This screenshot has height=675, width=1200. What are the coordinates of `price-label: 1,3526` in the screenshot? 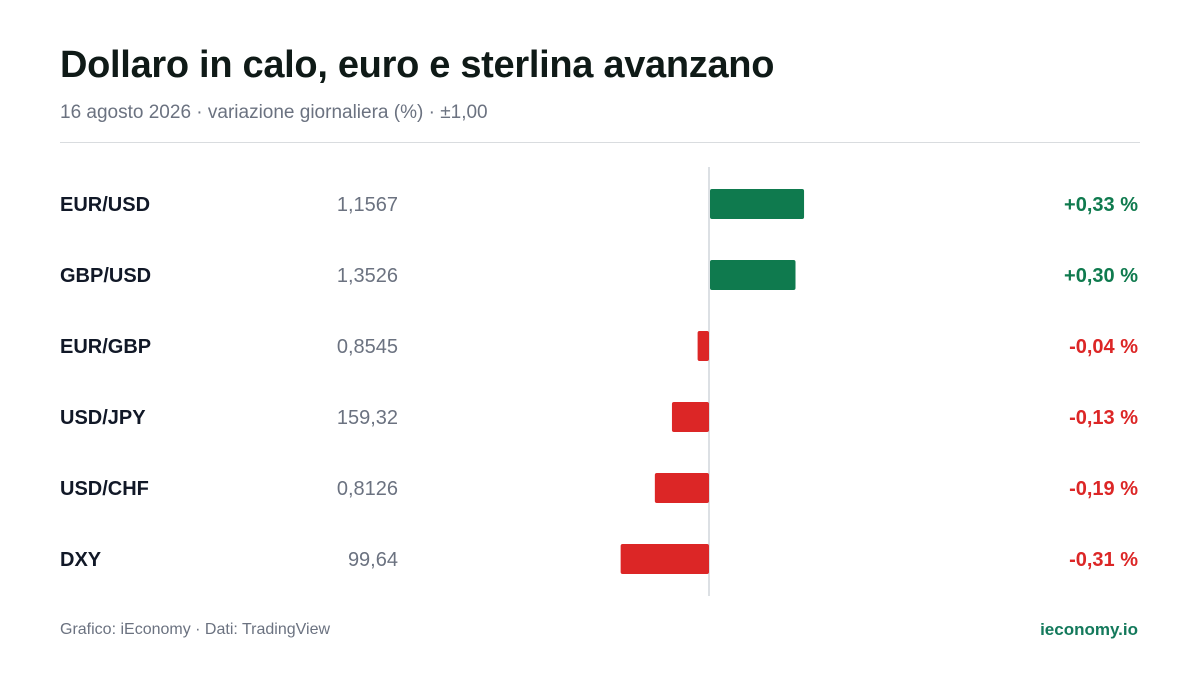 It's located at (367, 276).